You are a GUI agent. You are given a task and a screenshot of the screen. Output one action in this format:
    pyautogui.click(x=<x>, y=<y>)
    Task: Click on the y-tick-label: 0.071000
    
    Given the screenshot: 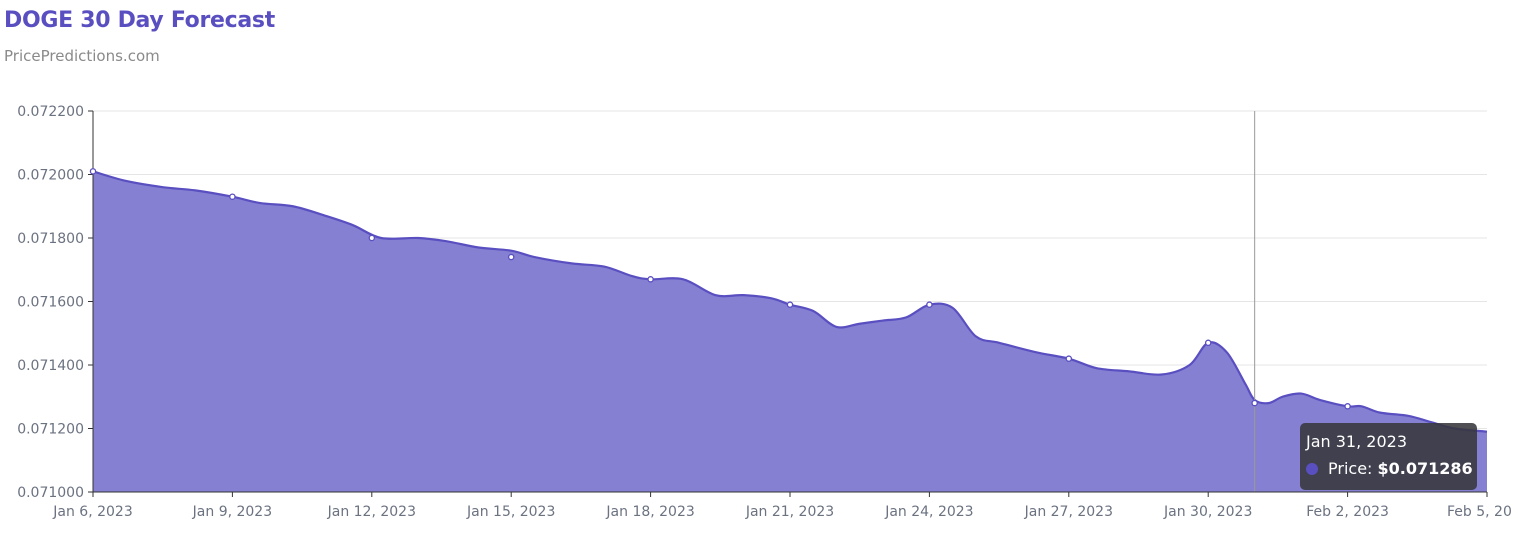 What is the action you would take?
    pyautogui.click(x=50, y=493)
    